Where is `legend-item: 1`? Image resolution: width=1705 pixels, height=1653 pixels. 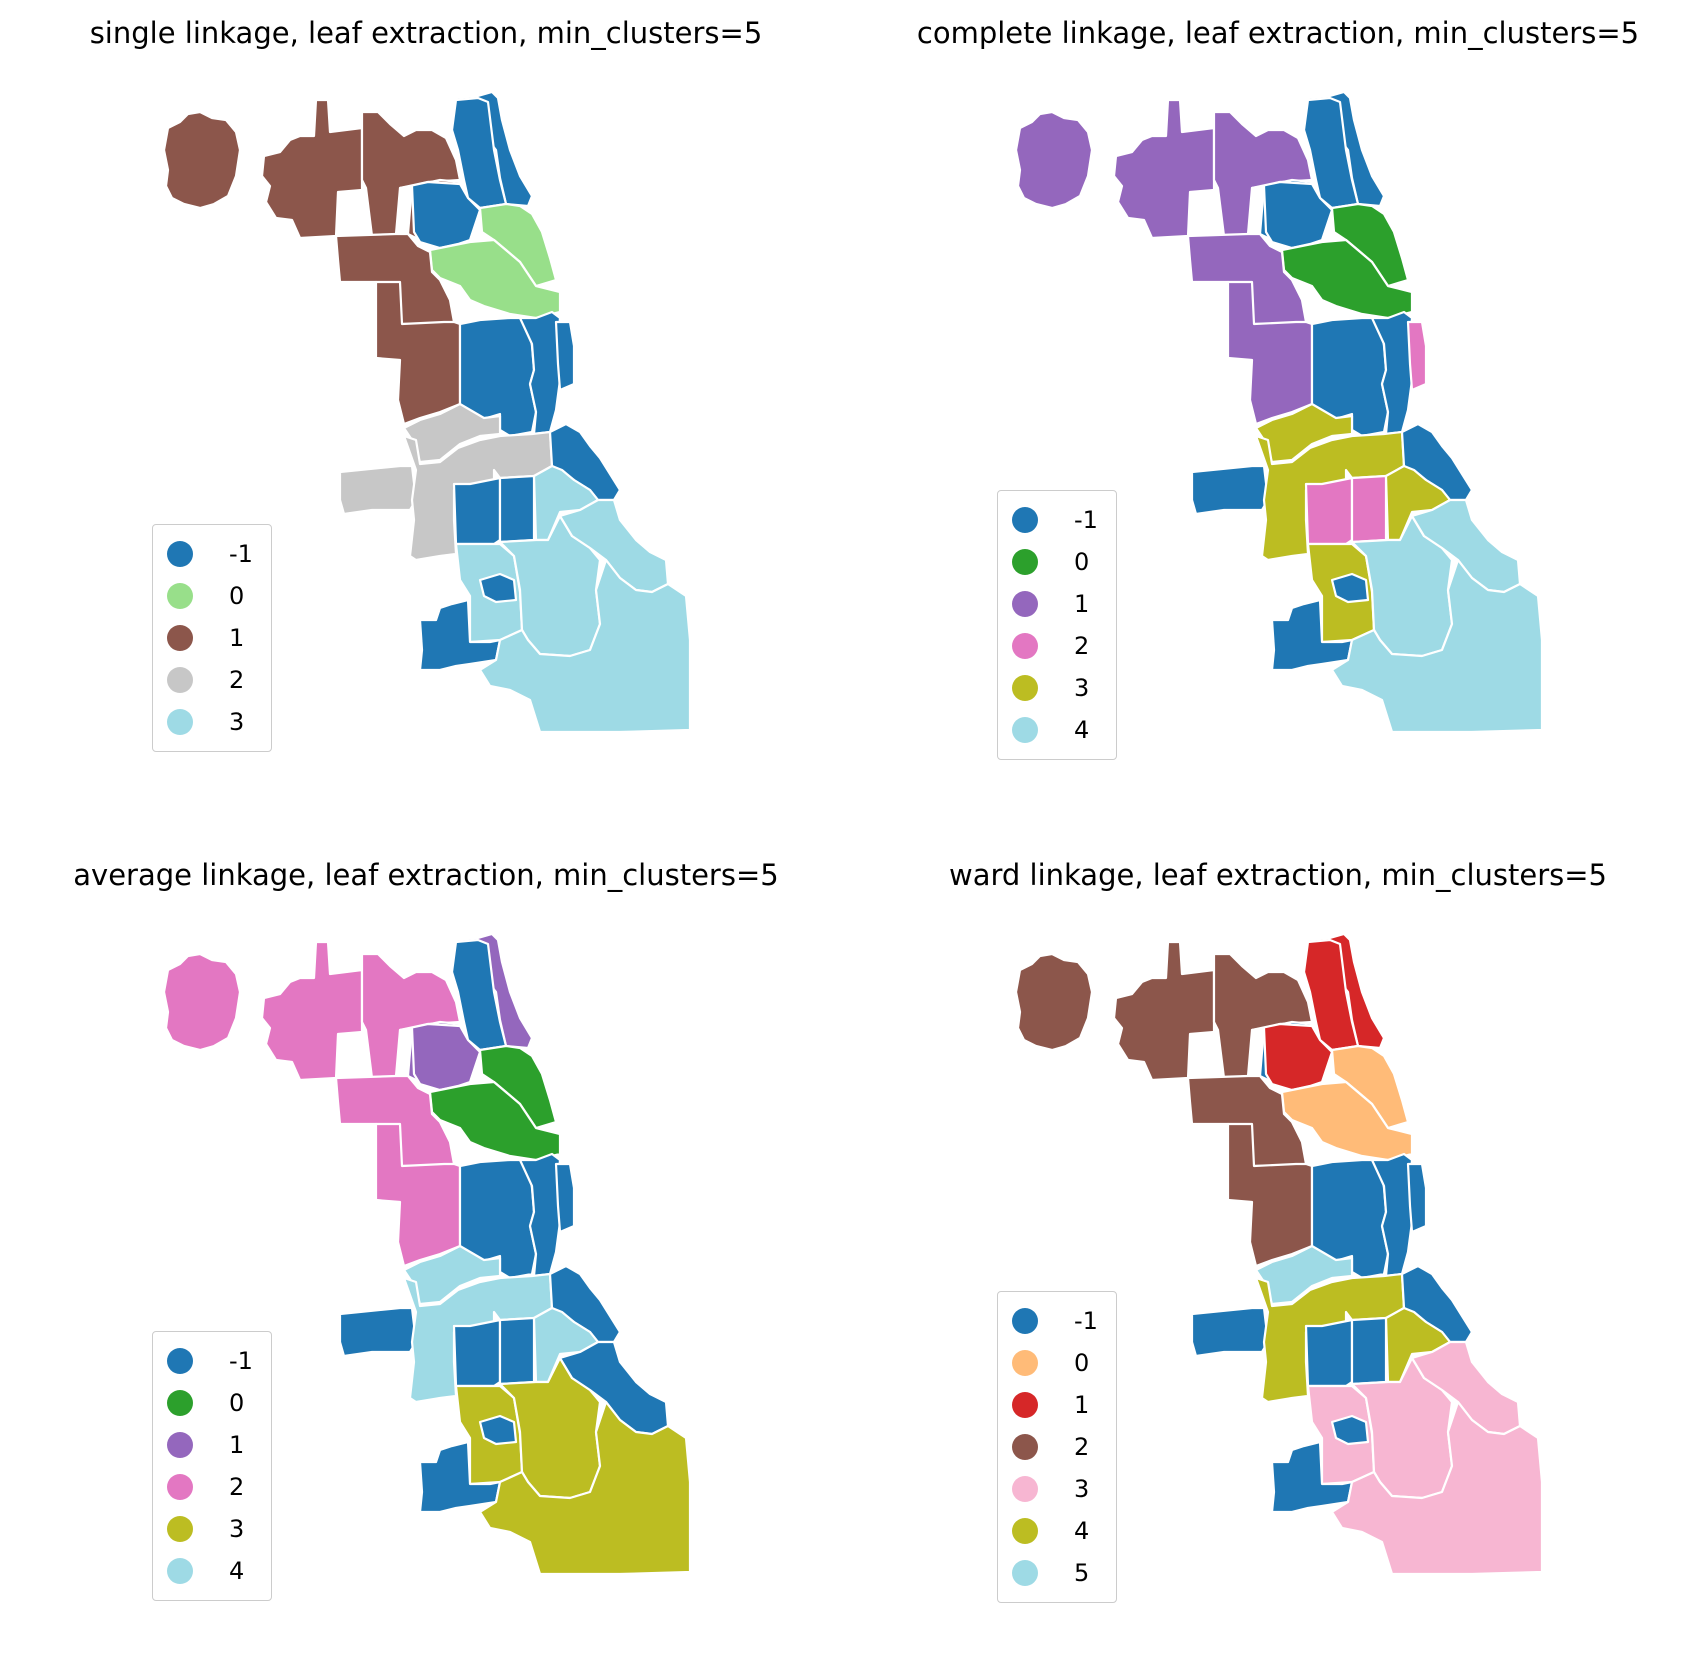
legend-item: 1 is located at coordinates (212, 638).